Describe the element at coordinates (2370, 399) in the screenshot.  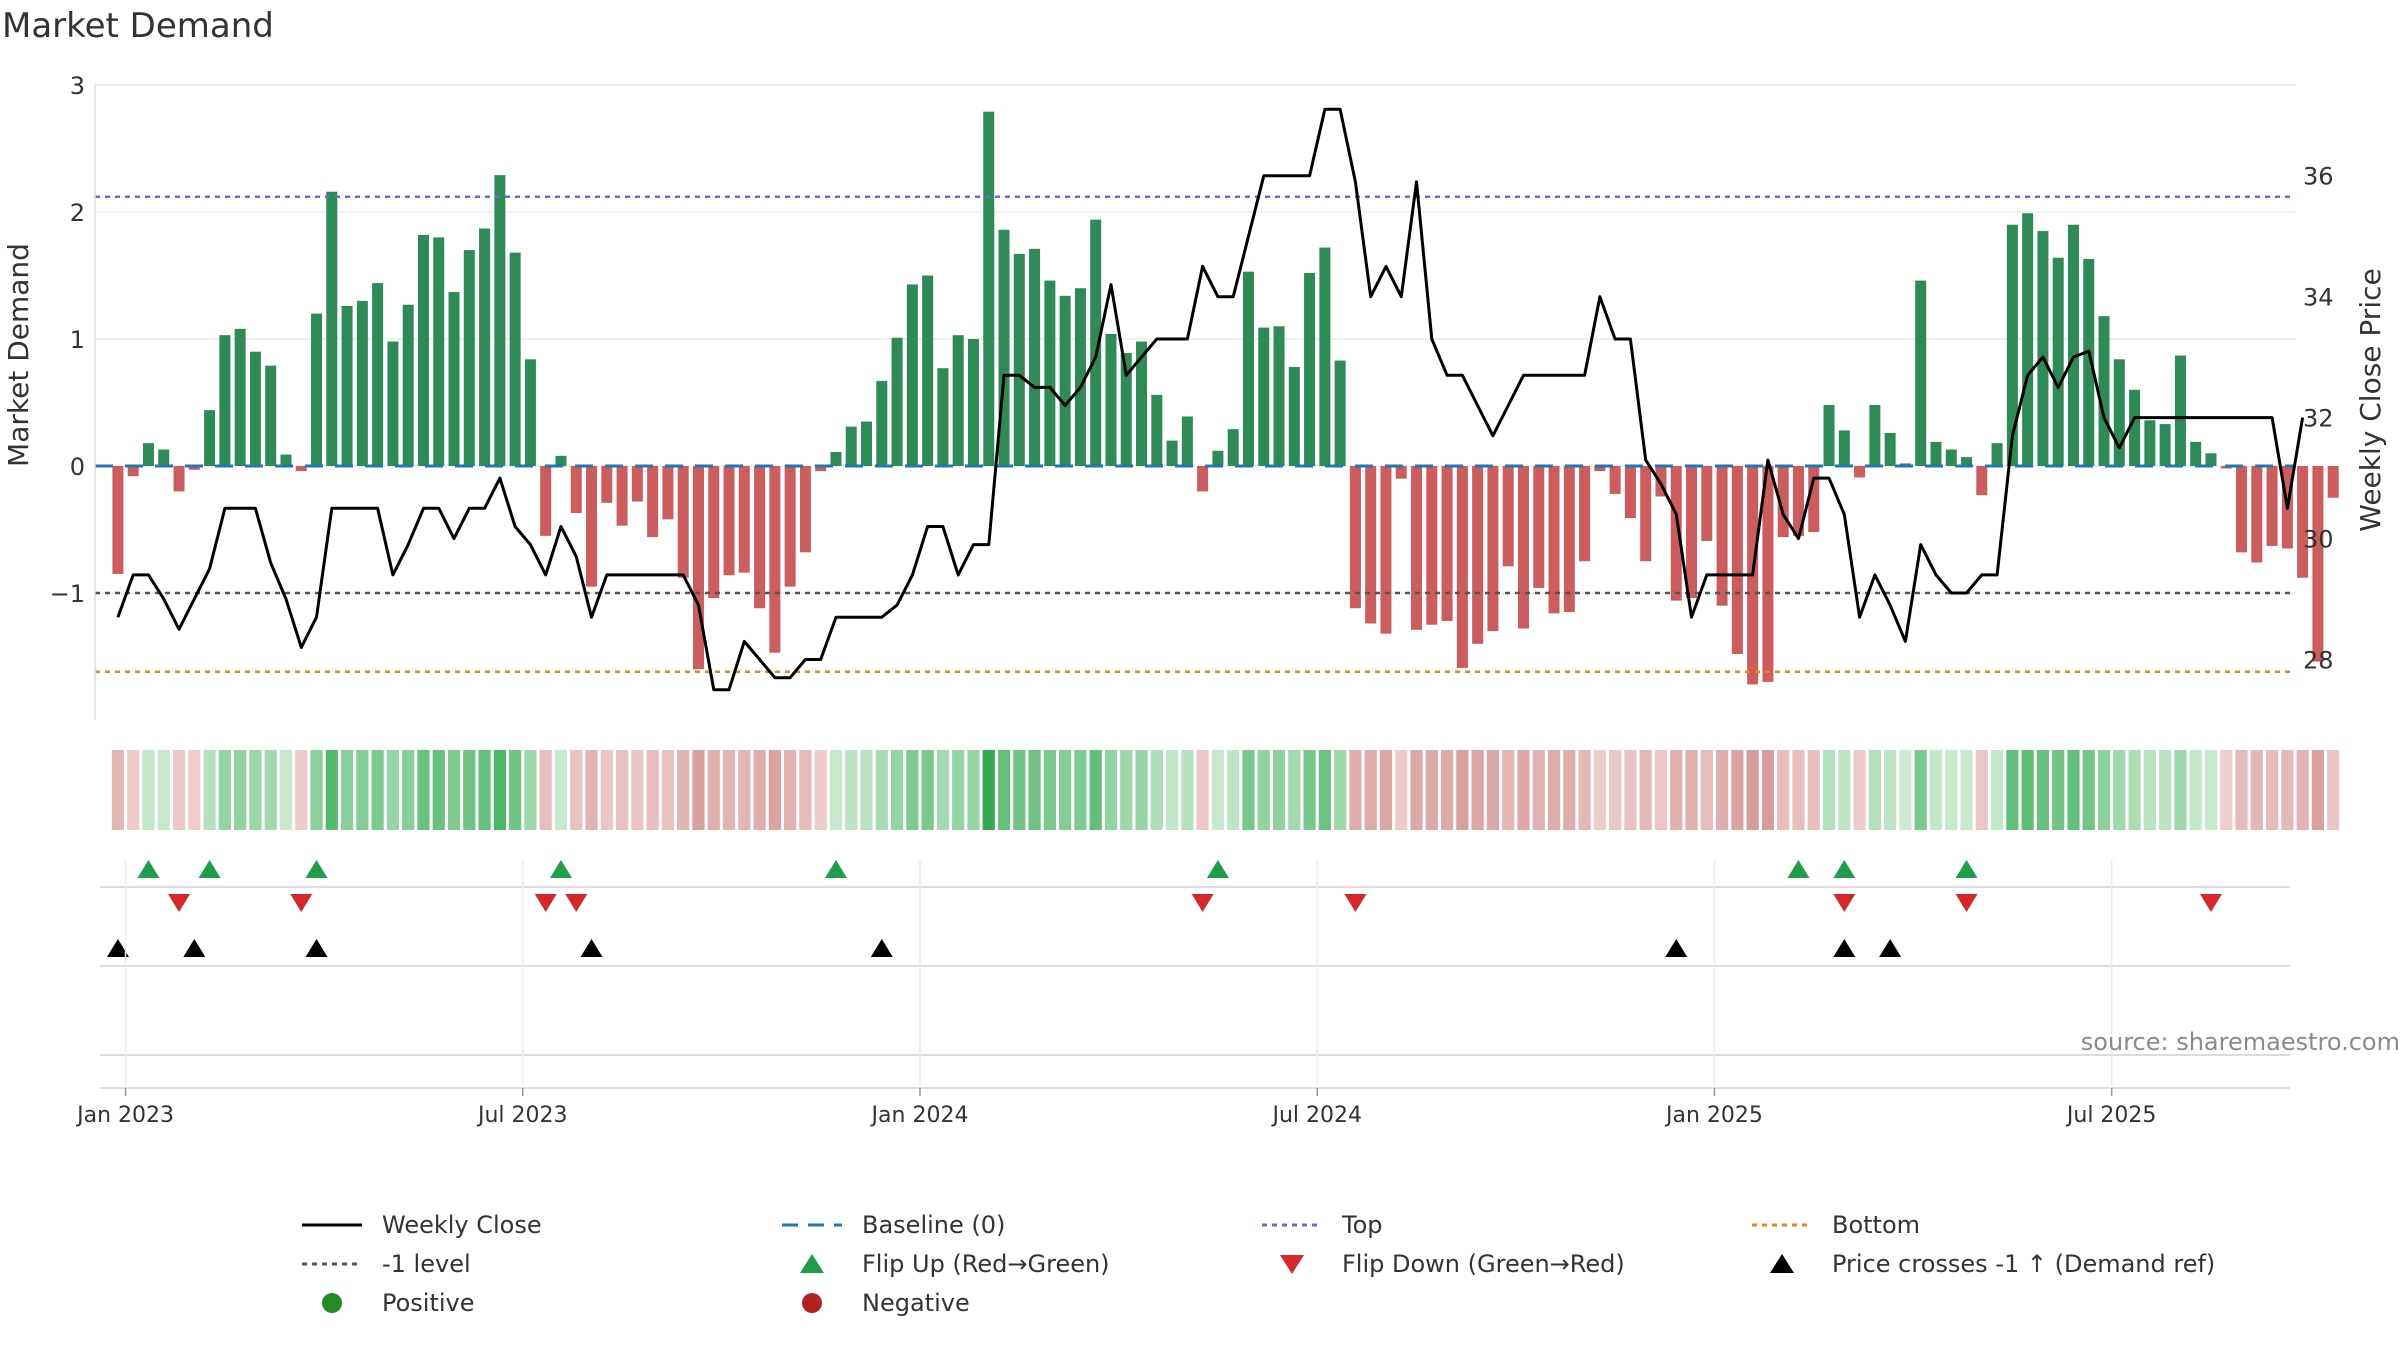
I see `y-axis-label-right: Weekly Close Price` at that location.